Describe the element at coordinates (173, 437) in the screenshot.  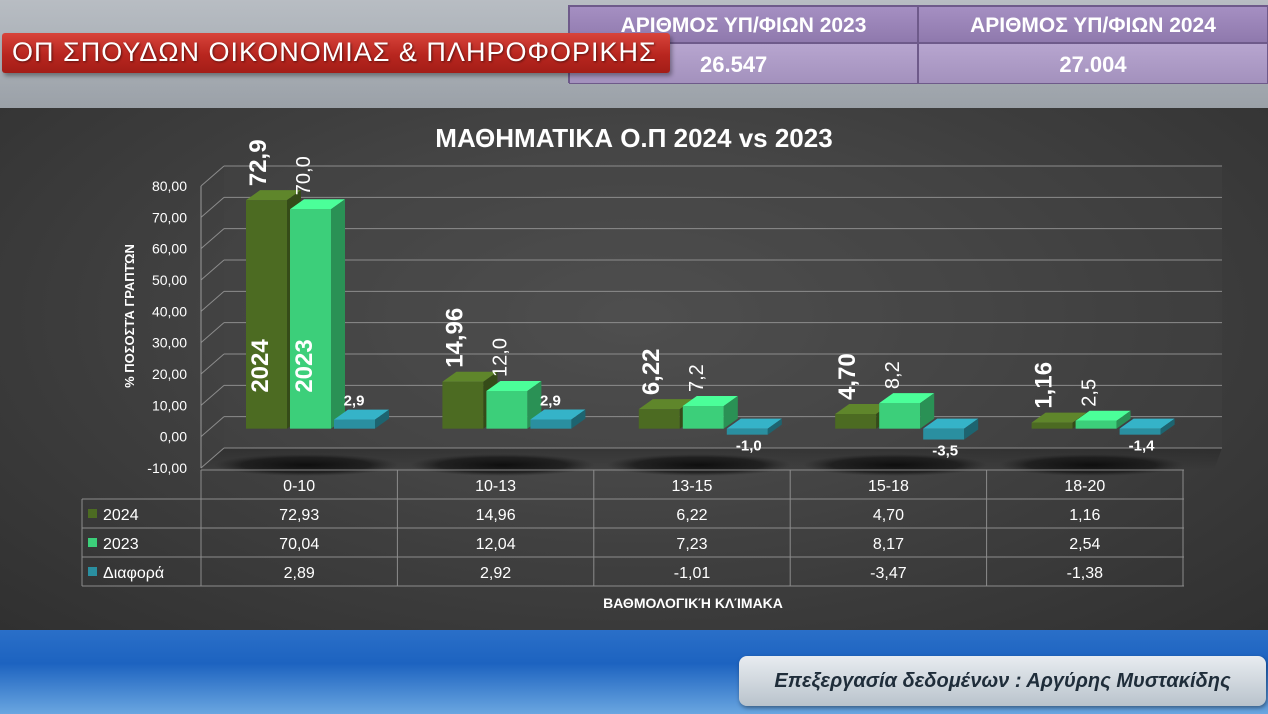
I see `y-tick-label: 0,00` at that location.